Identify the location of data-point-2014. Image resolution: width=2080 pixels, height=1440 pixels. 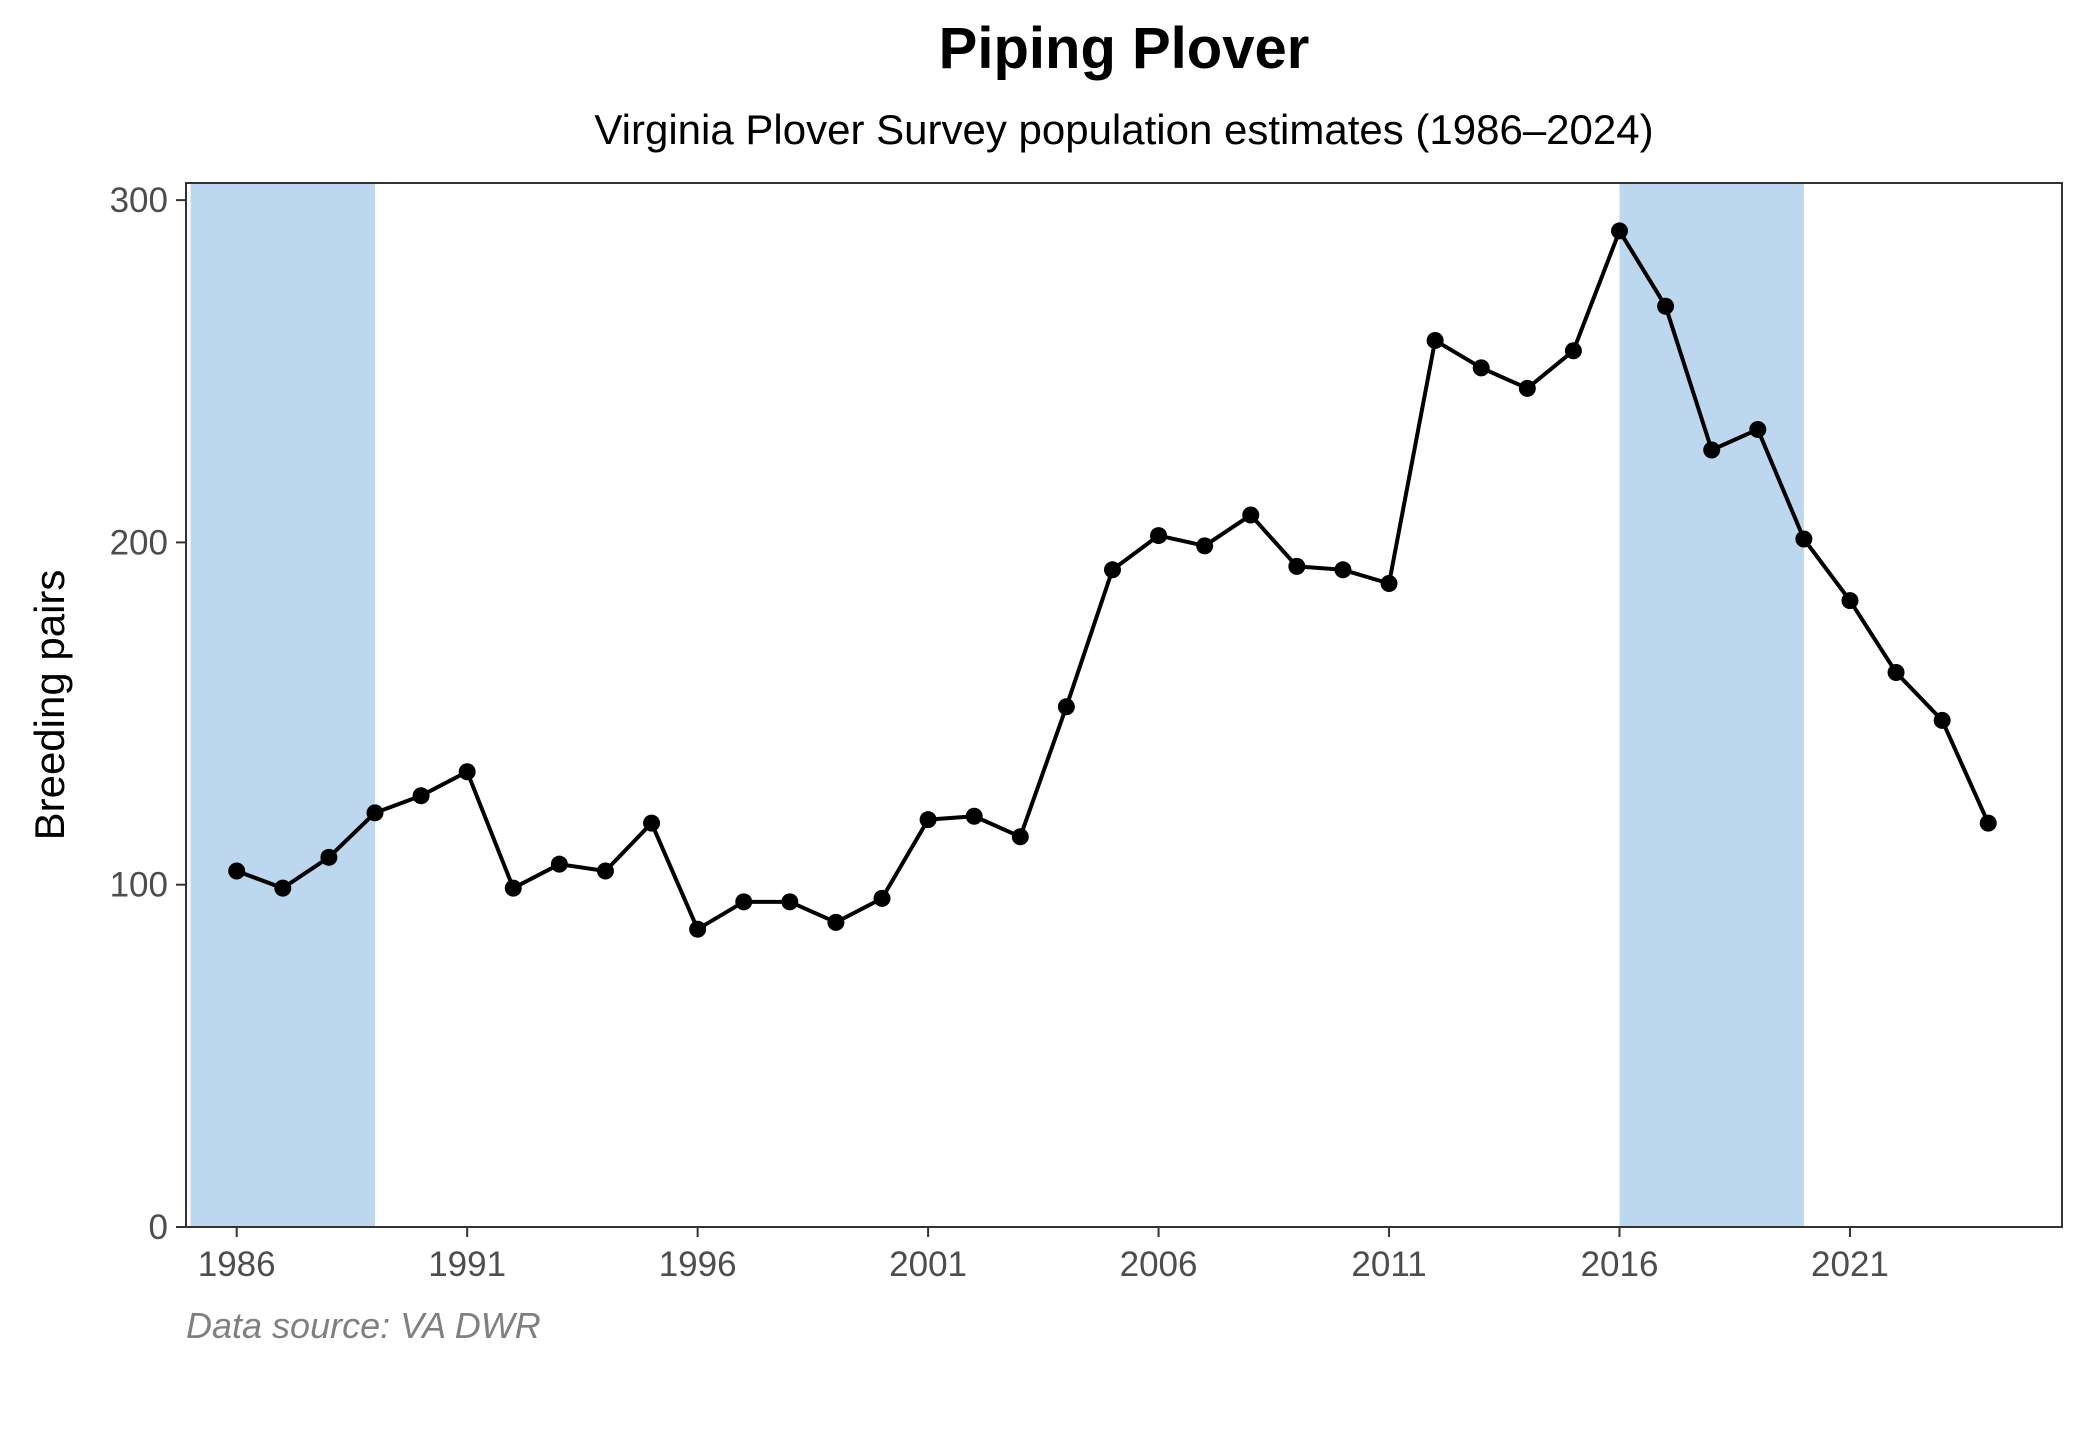
(1527, 388).